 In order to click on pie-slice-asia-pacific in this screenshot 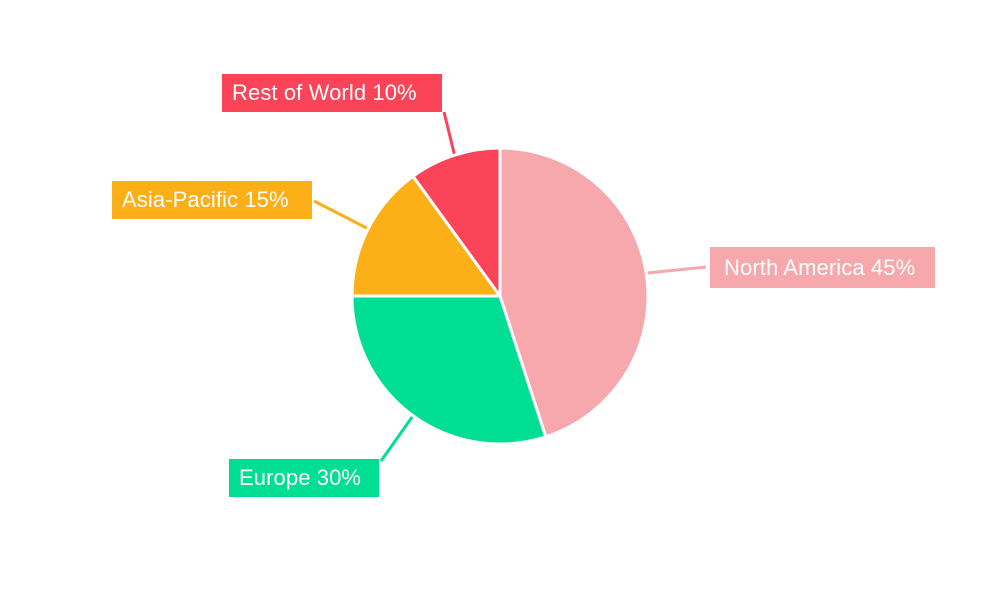, I will do `click(426, 236)`.